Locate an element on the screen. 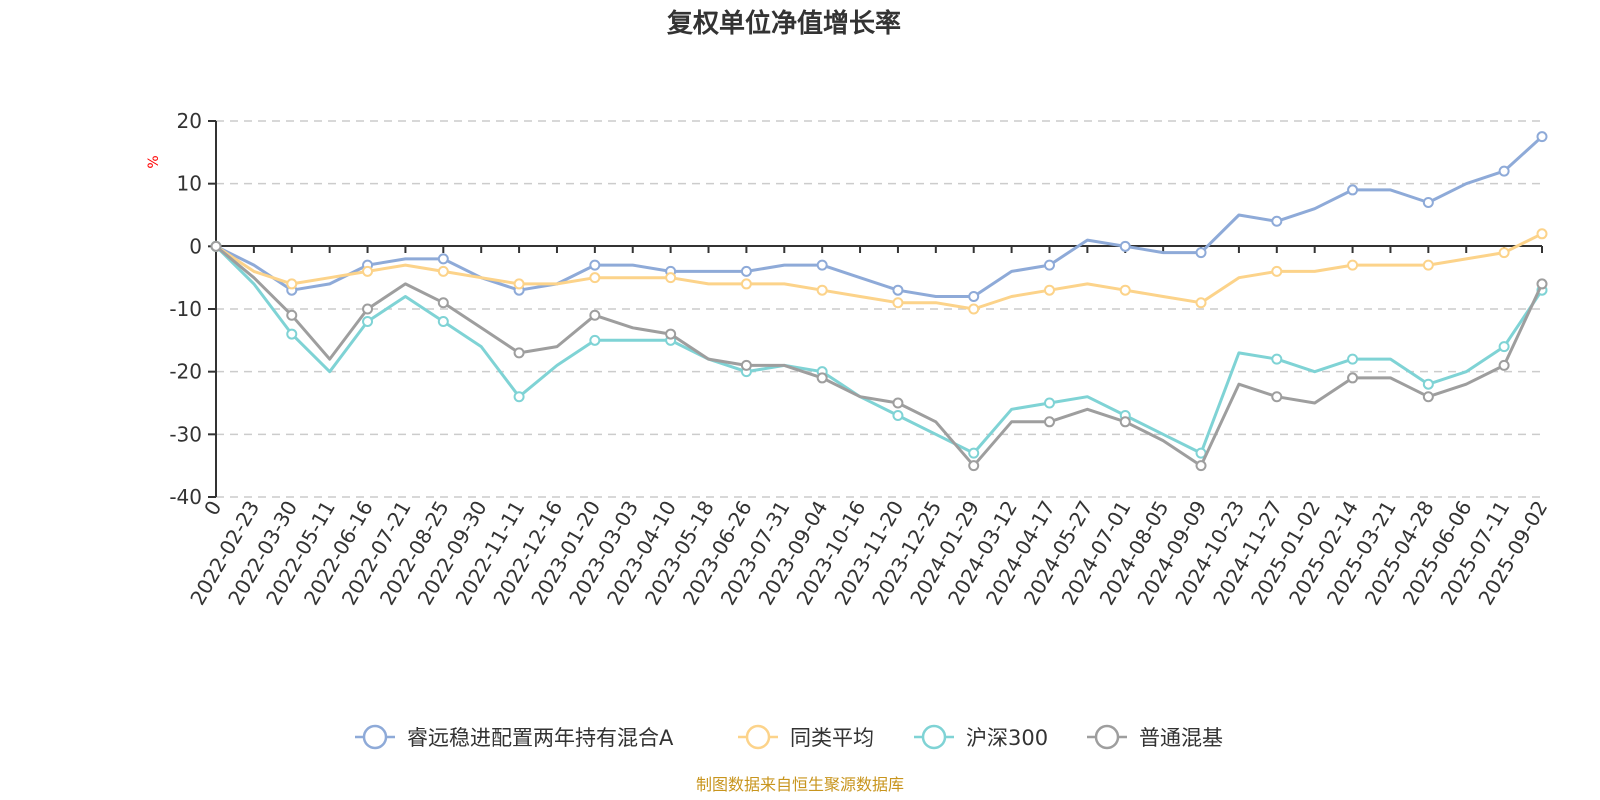  x-tick-label: 0 is located at coordinates (212, 508).